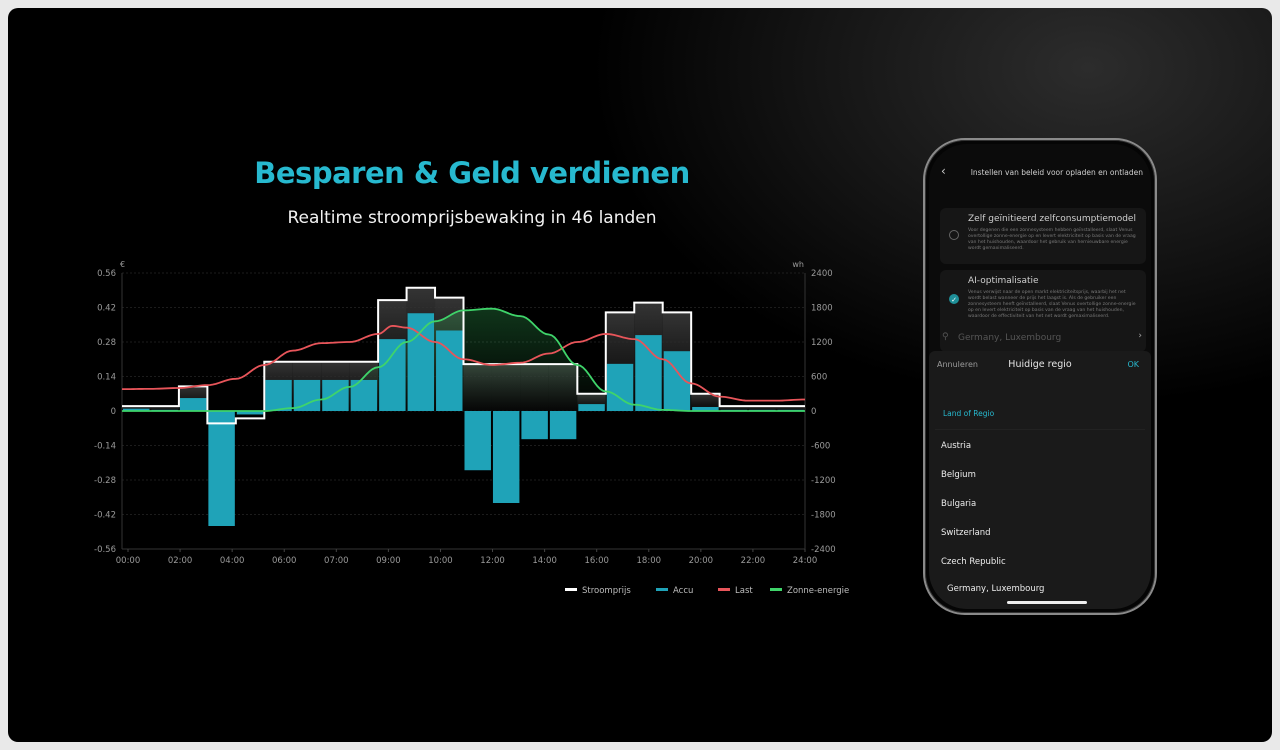 The width and height of the screenshot is (1280, 750). Describe the element at coordinates (701, 561) in the screenshot. I see `x-tick-label: 20:00` at that location.